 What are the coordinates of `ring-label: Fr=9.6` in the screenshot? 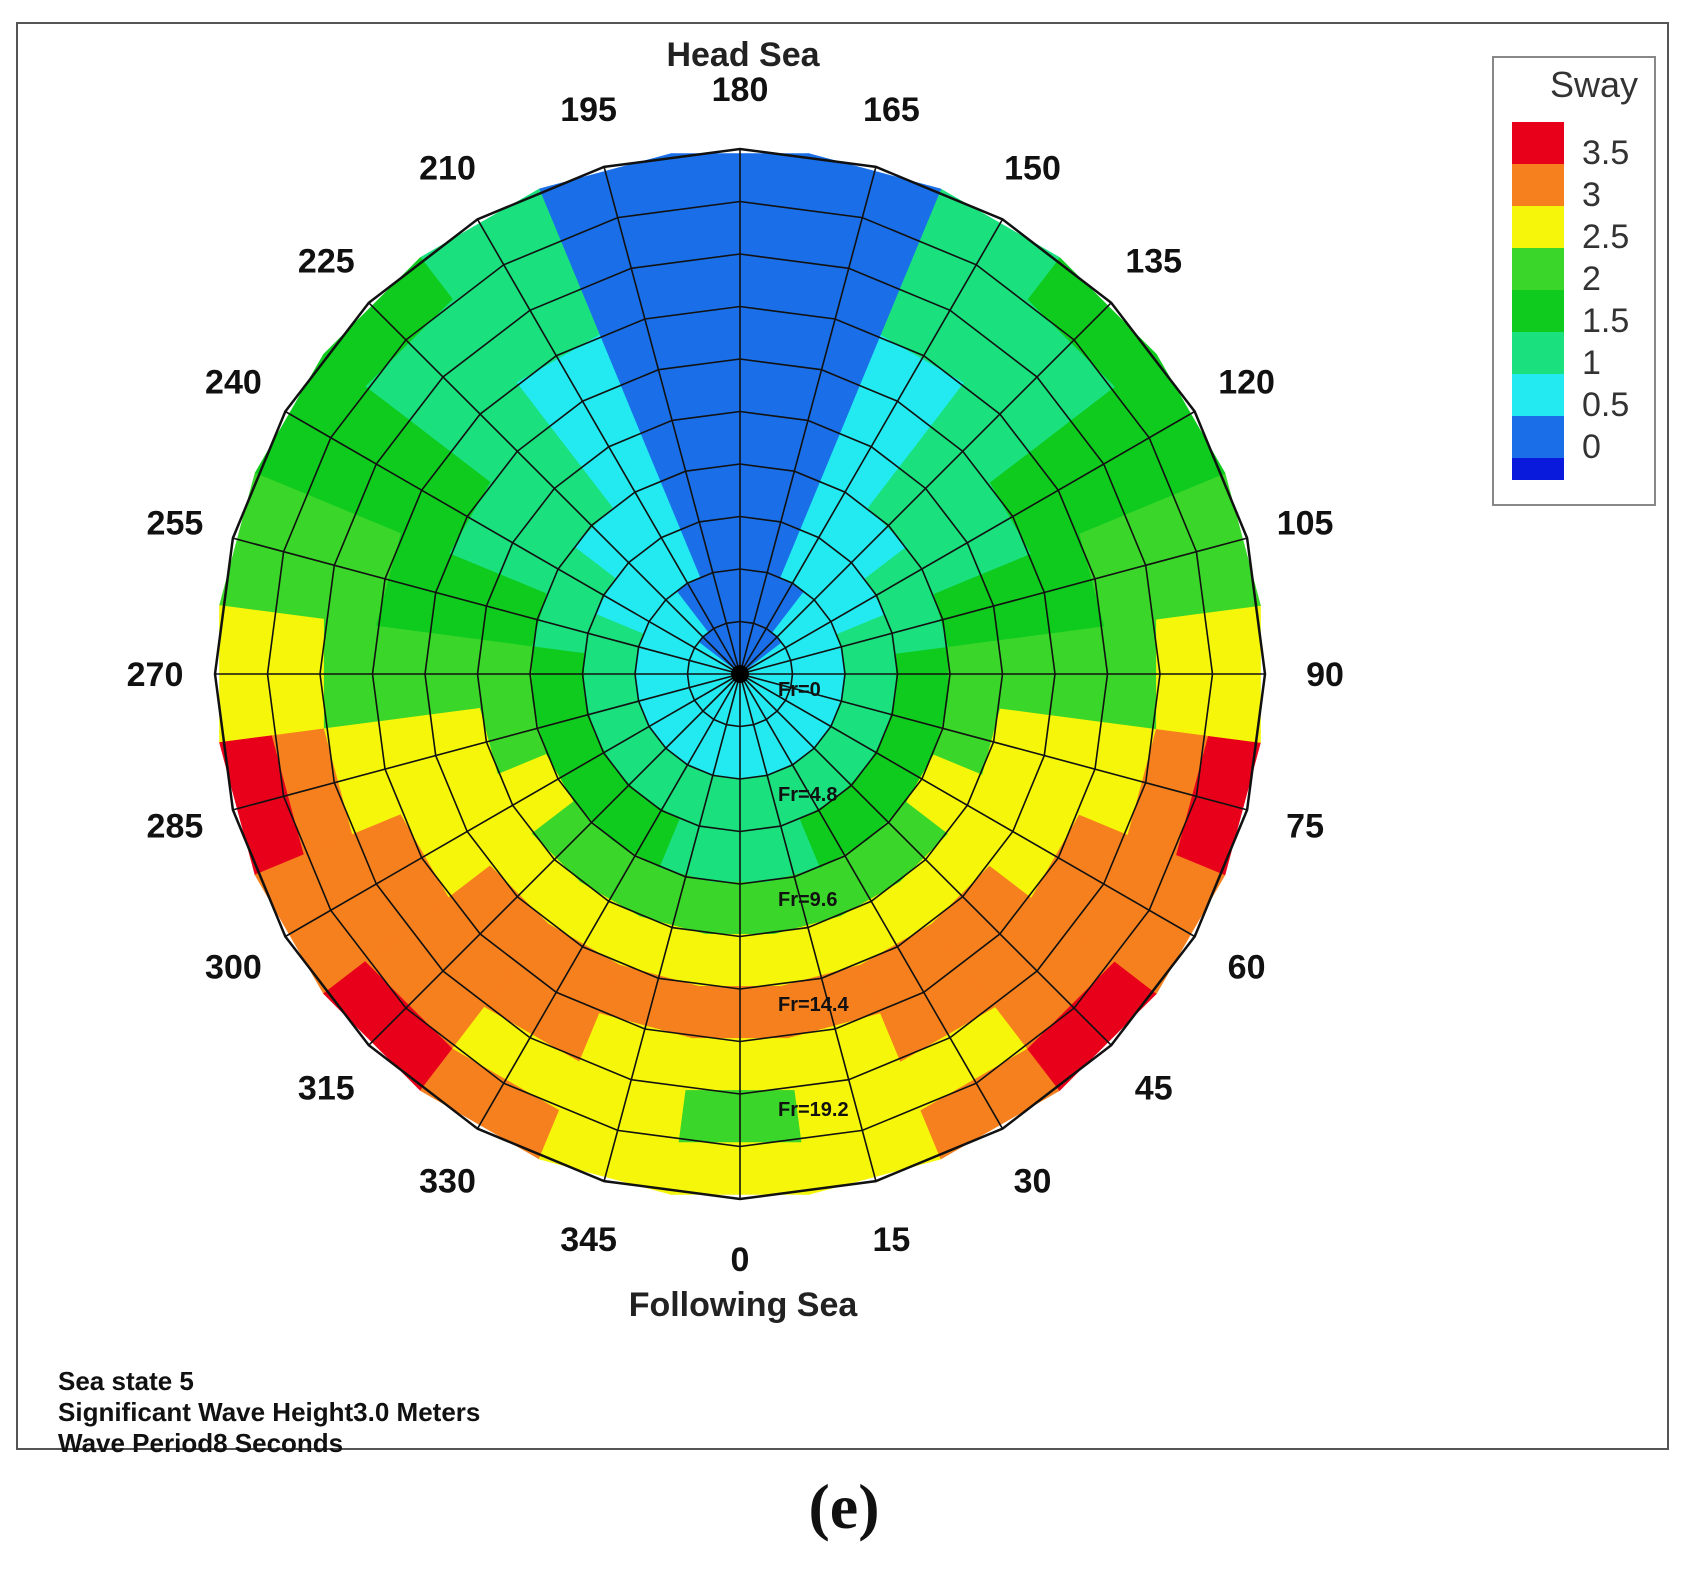 It's located at (807, 900).